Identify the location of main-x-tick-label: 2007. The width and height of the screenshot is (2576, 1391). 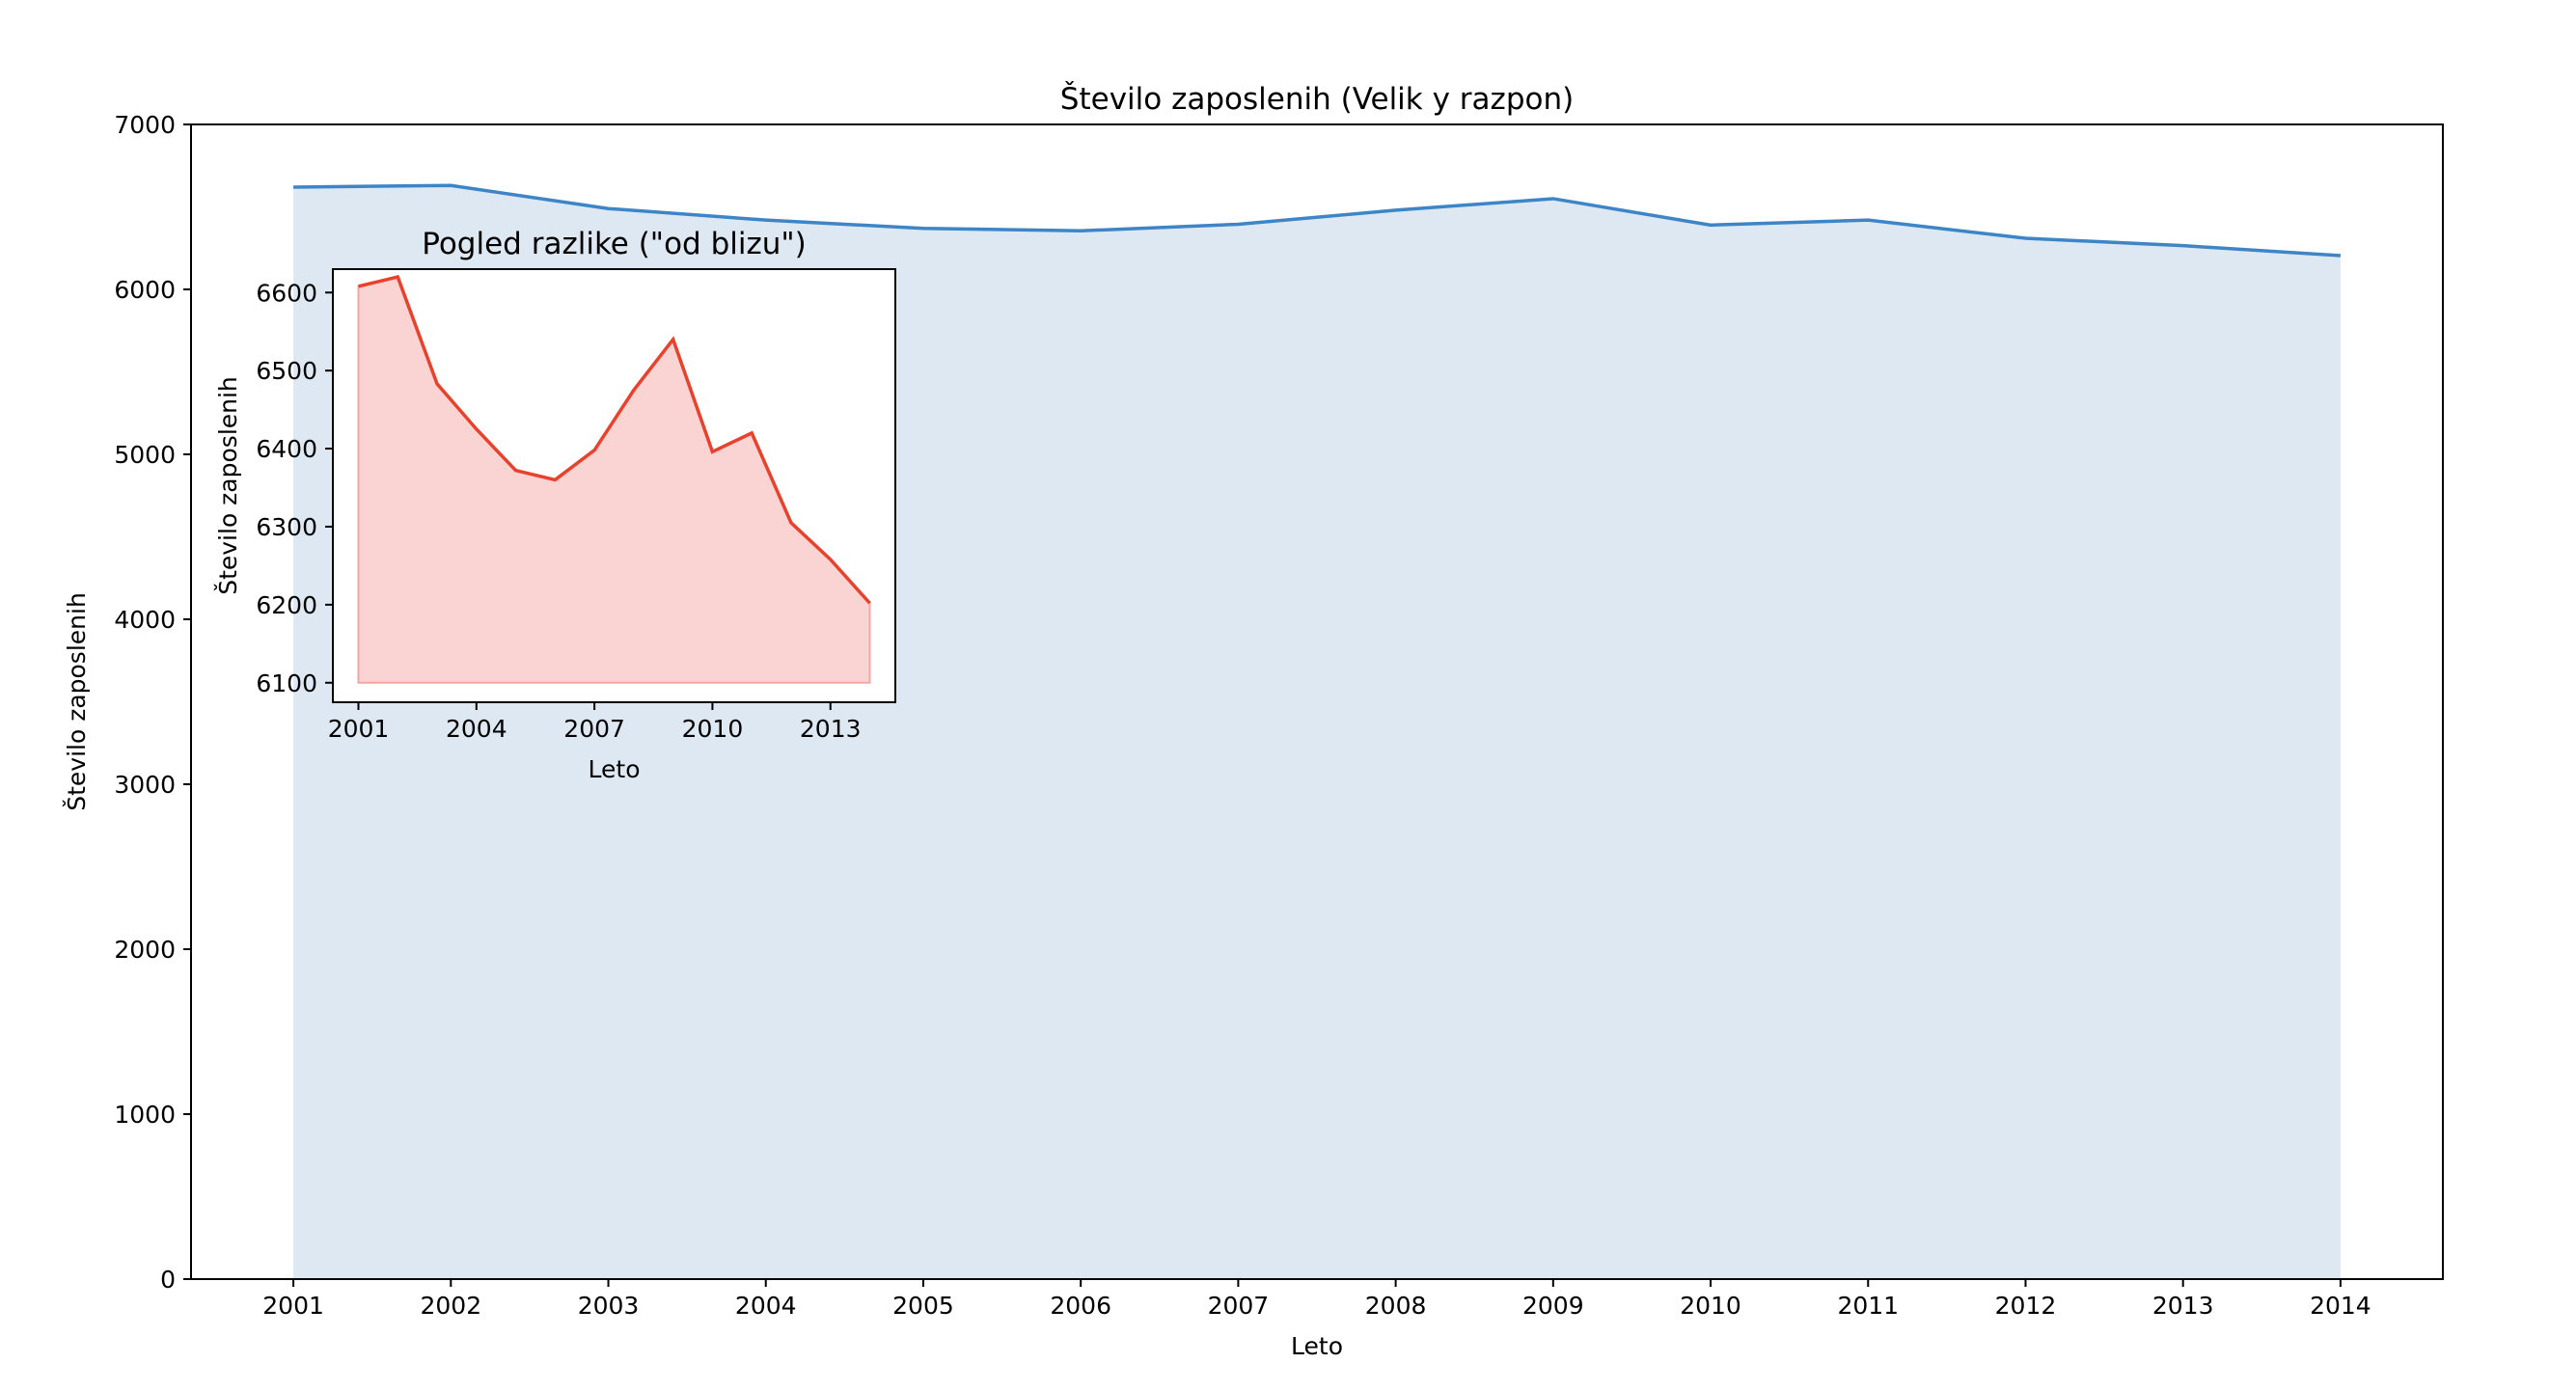
(1239, 1306).